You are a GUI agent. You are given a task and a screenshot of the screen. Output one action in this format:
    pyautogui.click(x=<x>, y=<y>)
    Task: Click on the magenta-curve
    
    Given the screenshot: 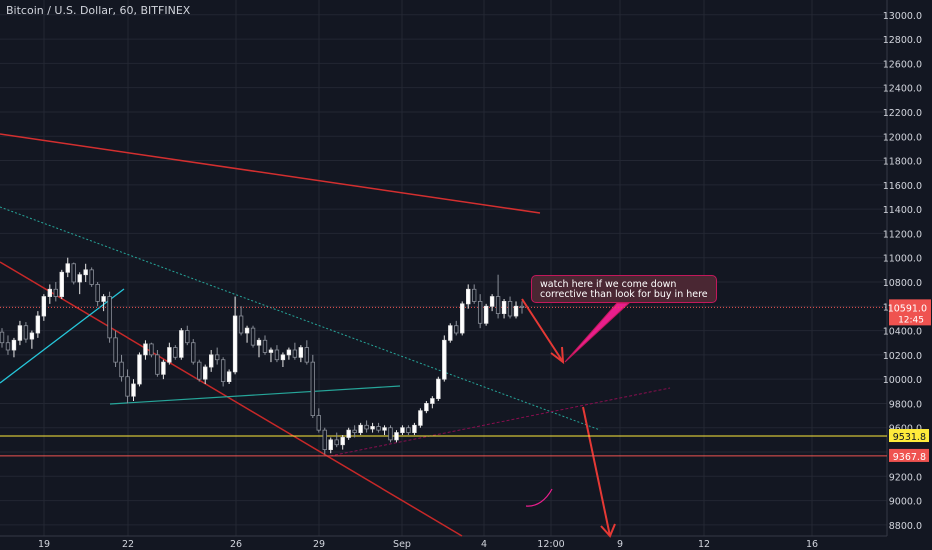 What is the action you would take?
    pyautogui.click(x=539, y=497)
    